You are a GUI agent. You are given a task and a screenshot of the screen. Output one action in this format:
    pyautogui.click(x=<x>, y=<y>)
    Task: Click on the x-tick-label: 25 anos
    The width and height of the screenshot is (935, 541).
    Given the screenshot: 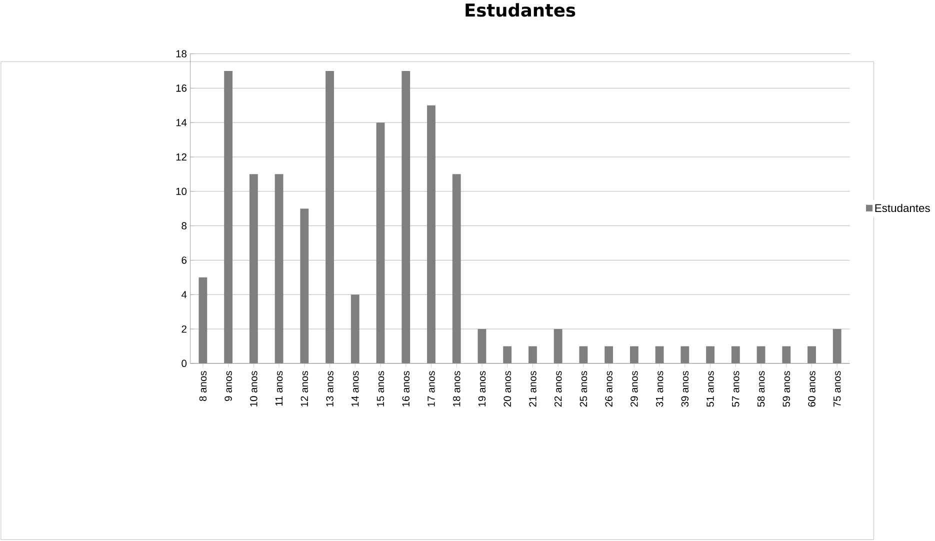 What is the action you would take?
    pyautogui.click(x=584, y=389)
    